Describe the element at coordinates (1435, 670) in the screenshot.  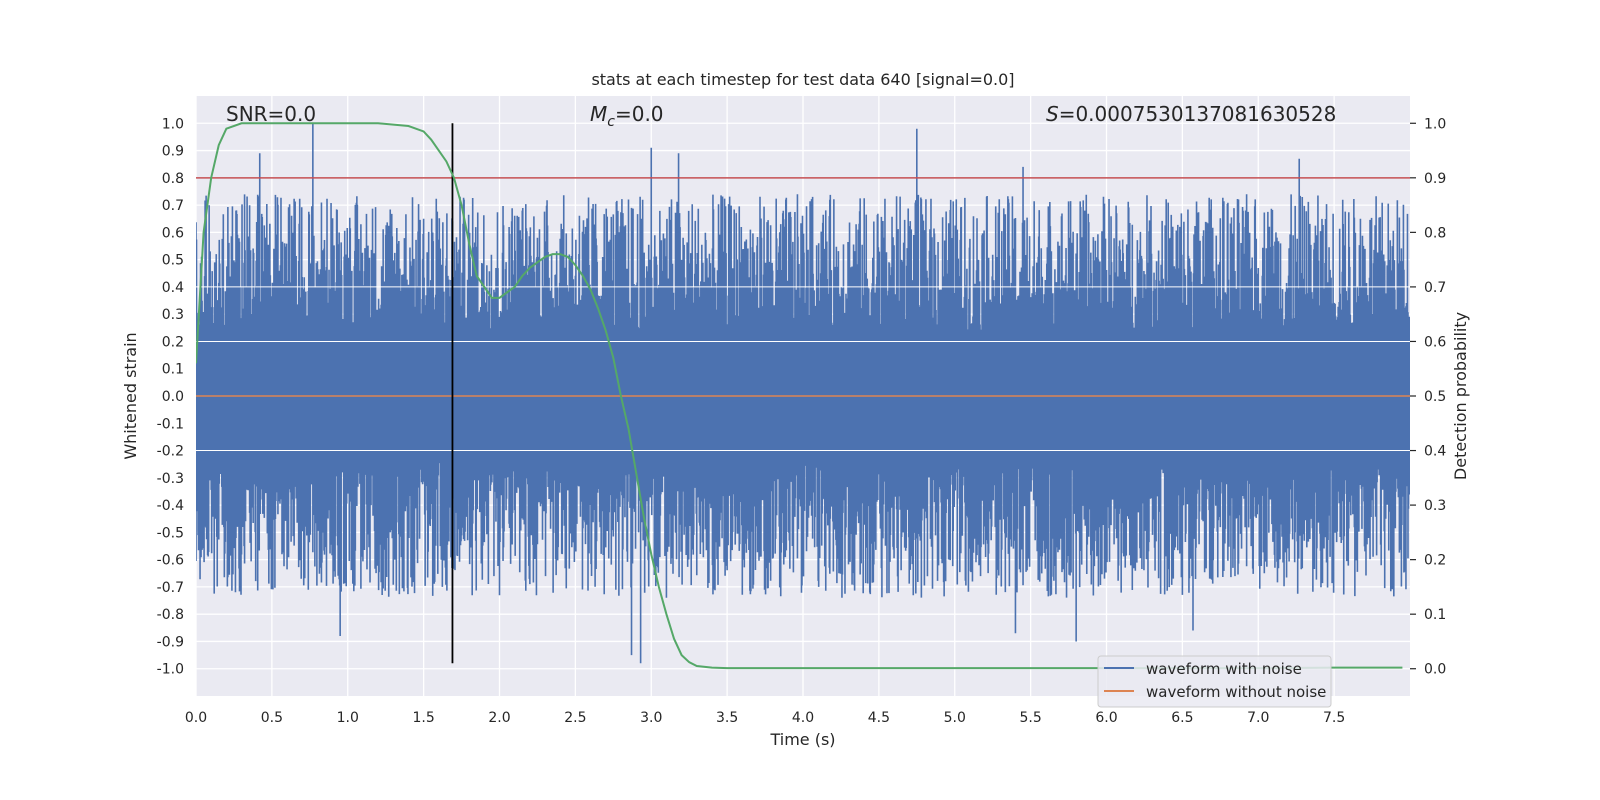
I see `y-right-tick-label: 0.0` at that location.